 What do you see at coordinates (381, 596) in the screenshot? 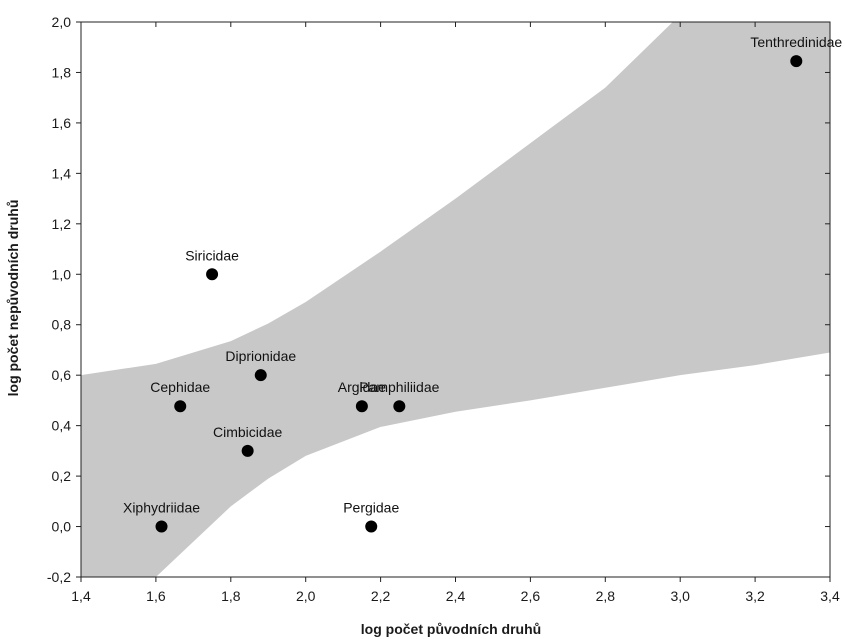
I see `x-tick-label: 2,2` at bounding box center [381, 596].